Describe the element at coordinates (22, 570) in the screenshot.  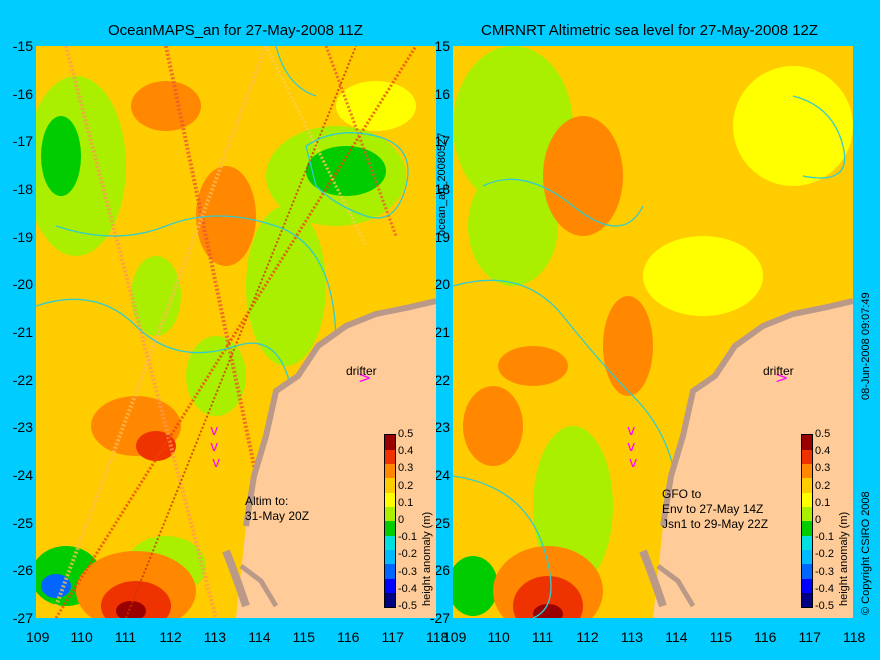
I see `y-tick-label: -26` at that location.